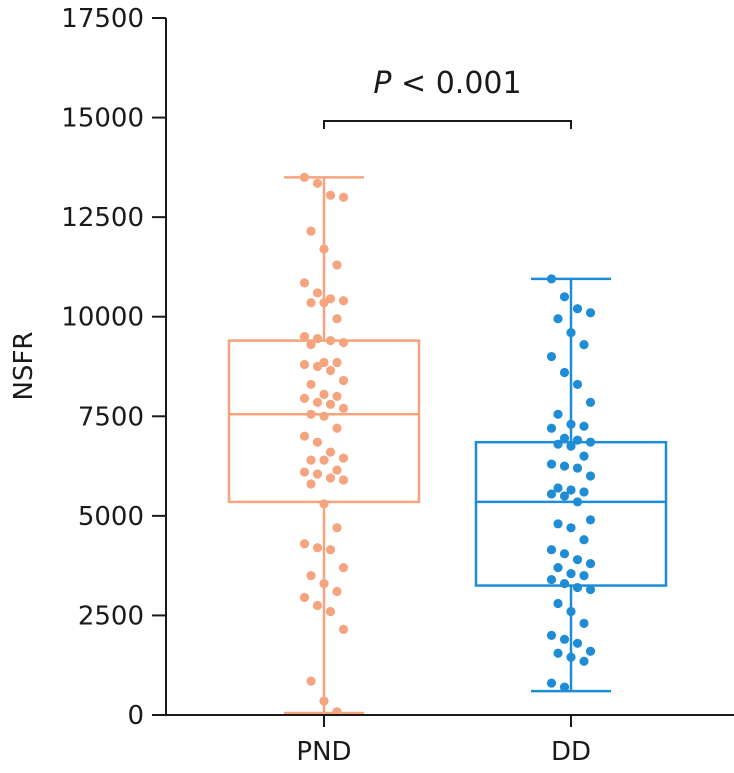 The image size is (734, 773). I want to click on y-tick-label: 2500, so click(111, 616).